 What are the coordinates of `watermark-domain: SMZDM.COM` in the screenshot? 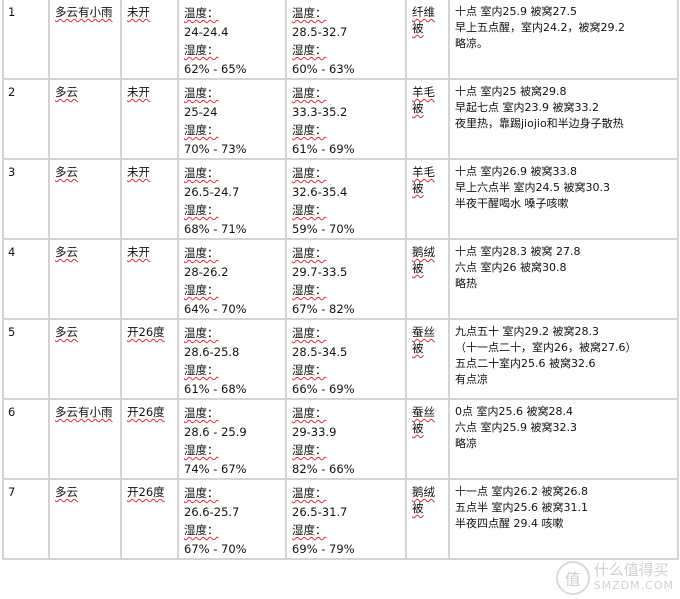 It's located at (633, 585).